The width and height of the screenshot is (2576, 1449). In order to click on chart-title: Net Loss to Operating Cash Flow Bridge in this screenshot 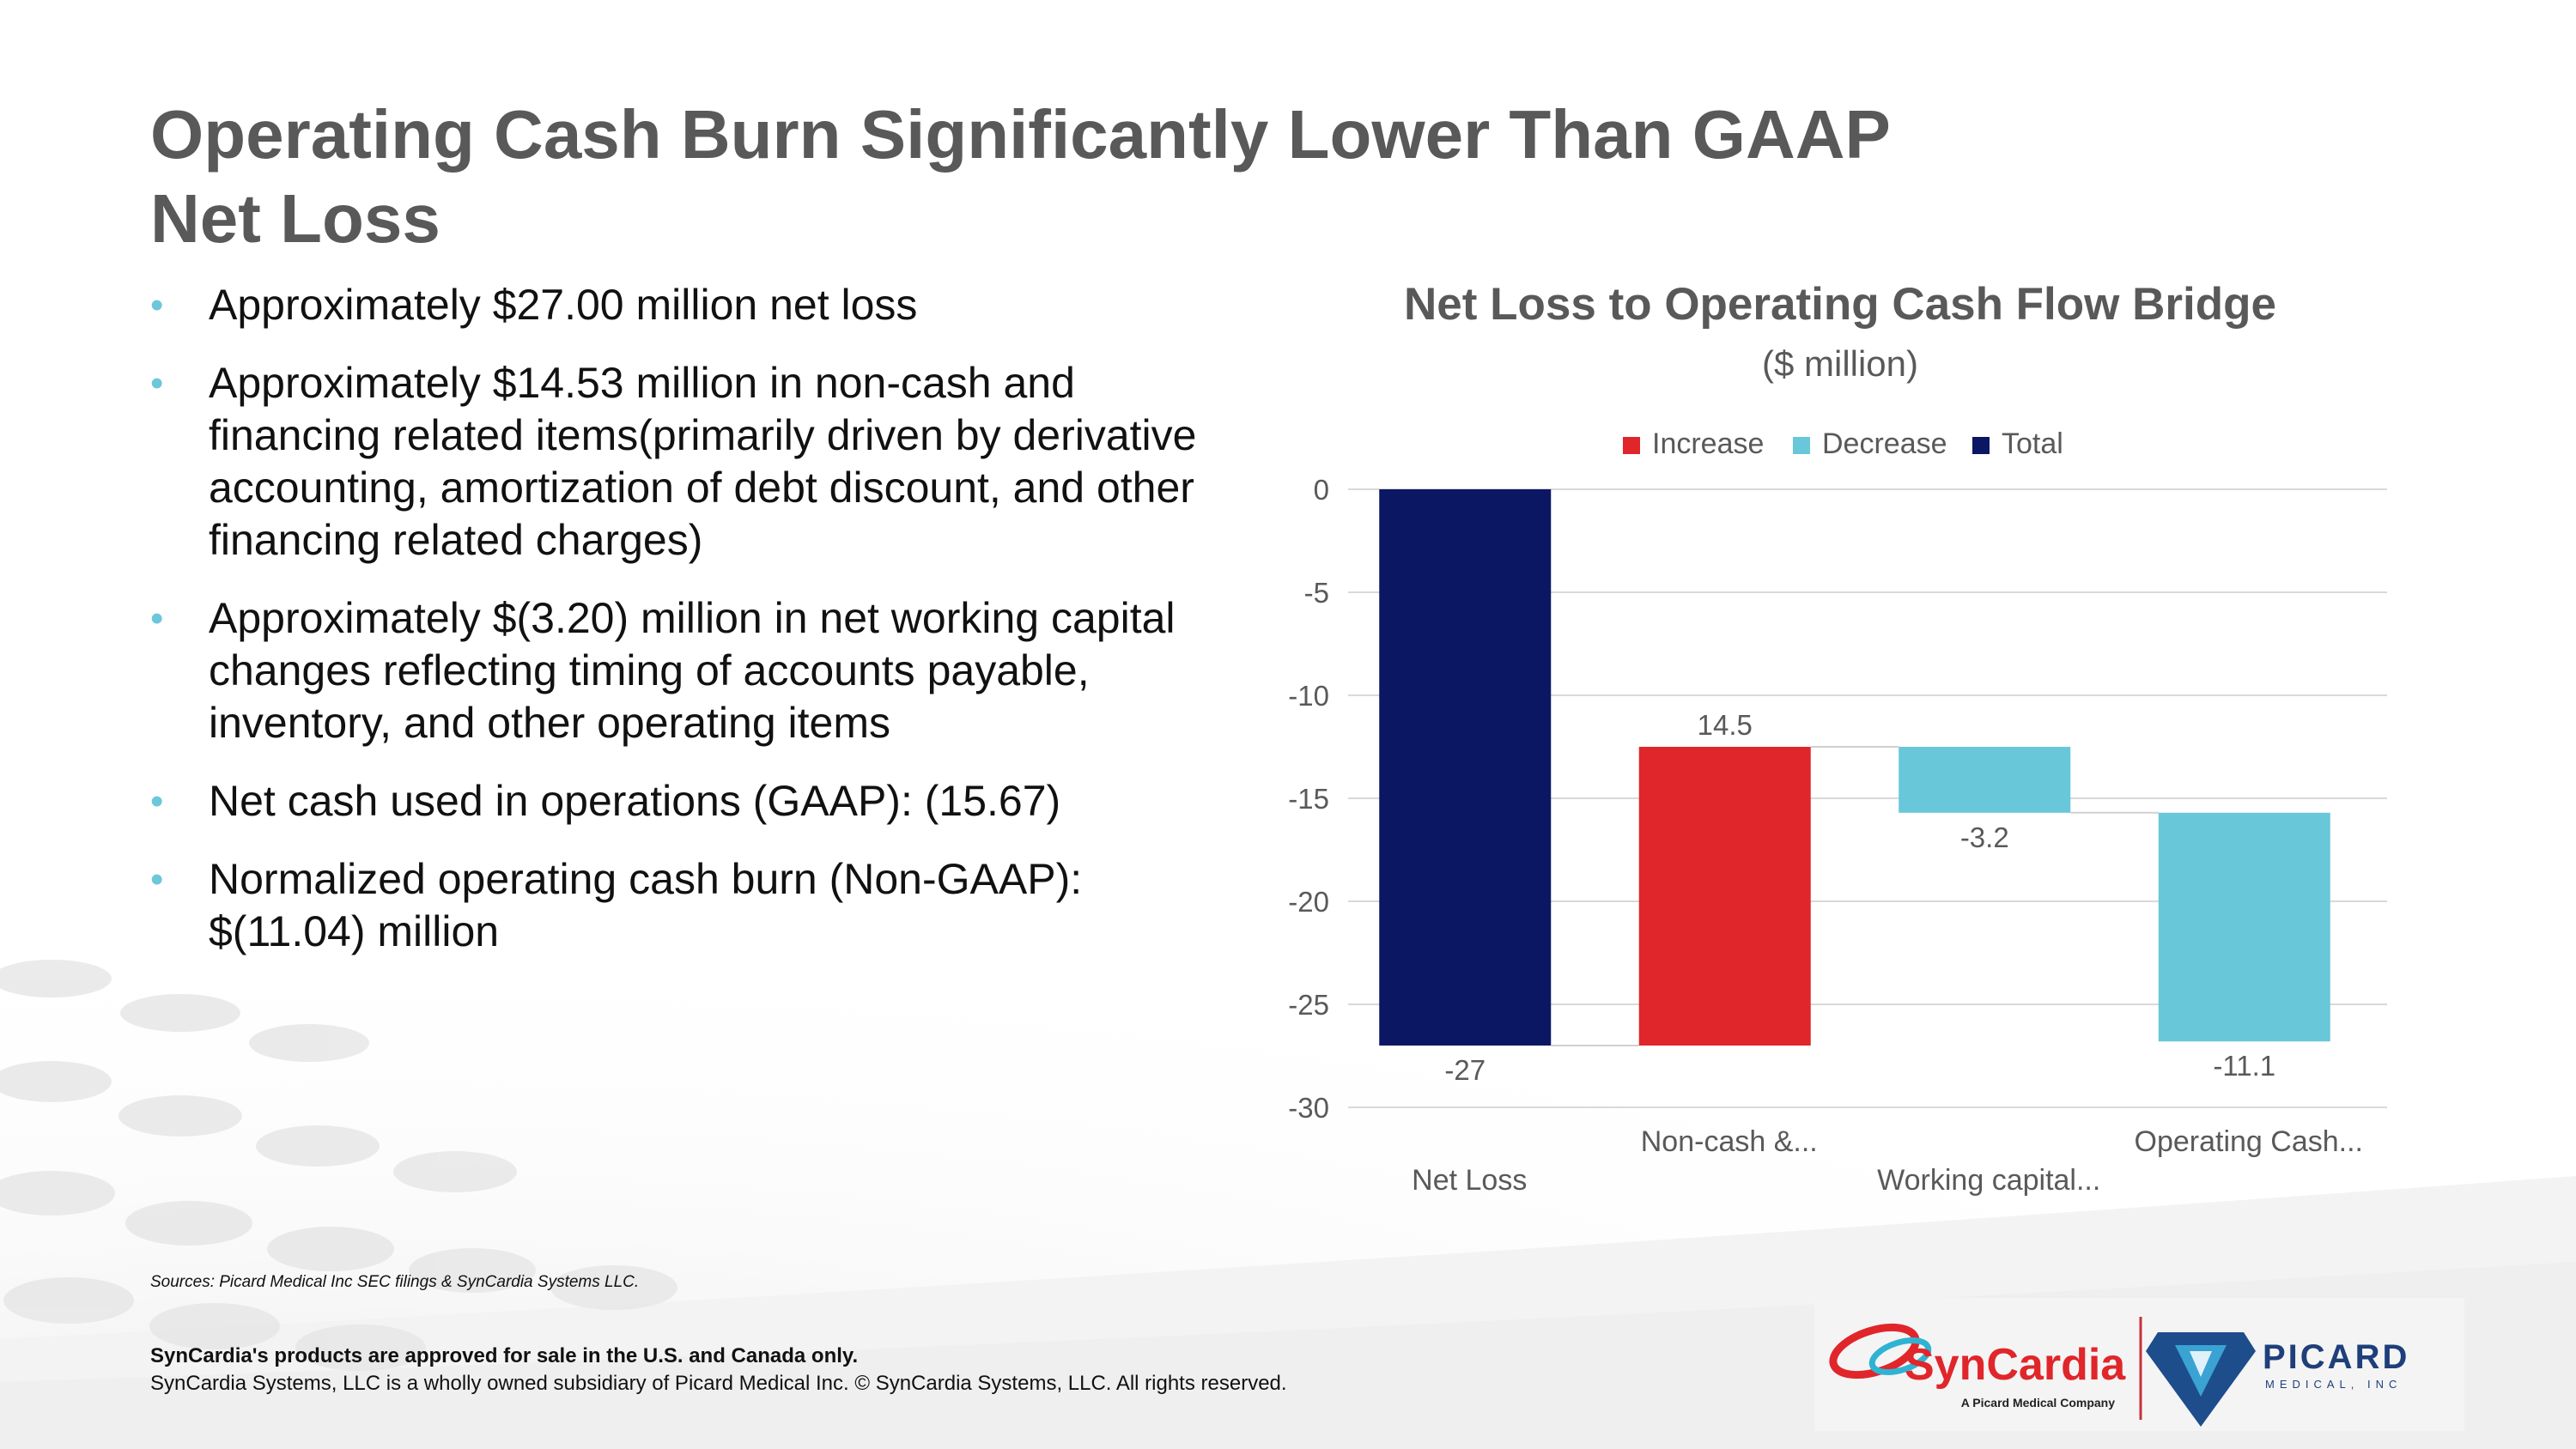, I will do `click(1840, 304)`.